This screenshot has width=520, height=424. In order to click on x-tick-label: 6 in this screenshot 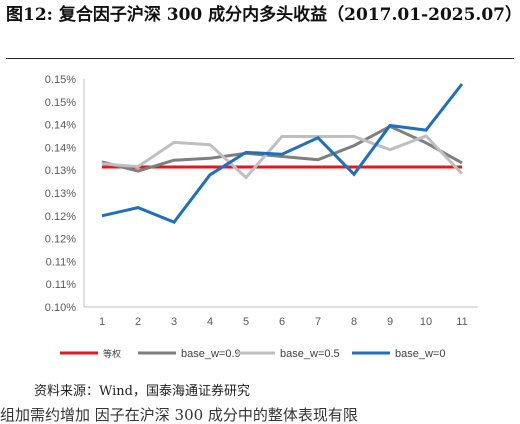, I will do `click(282, 322)`.